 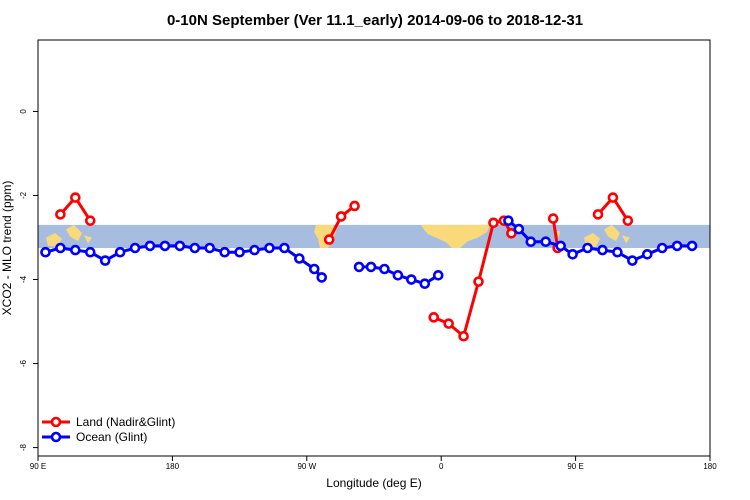 What do you see at coordinates (125, 422) in the screenshot?
I see `legend-land-label: Land (Nadir&Glint)` at bounding box center [125, 422].